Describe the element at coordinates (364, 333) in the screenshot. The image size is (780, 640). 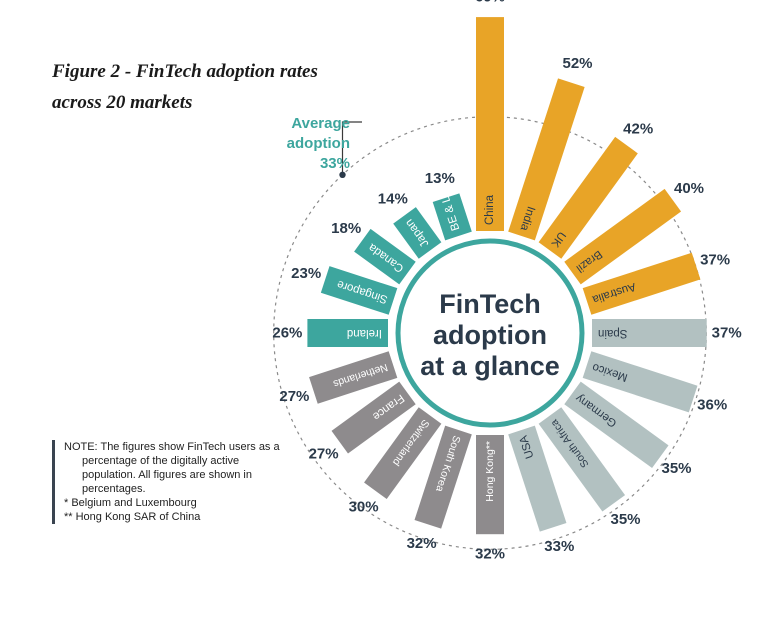
I see `category-label-ireland: Ireland` at that location.